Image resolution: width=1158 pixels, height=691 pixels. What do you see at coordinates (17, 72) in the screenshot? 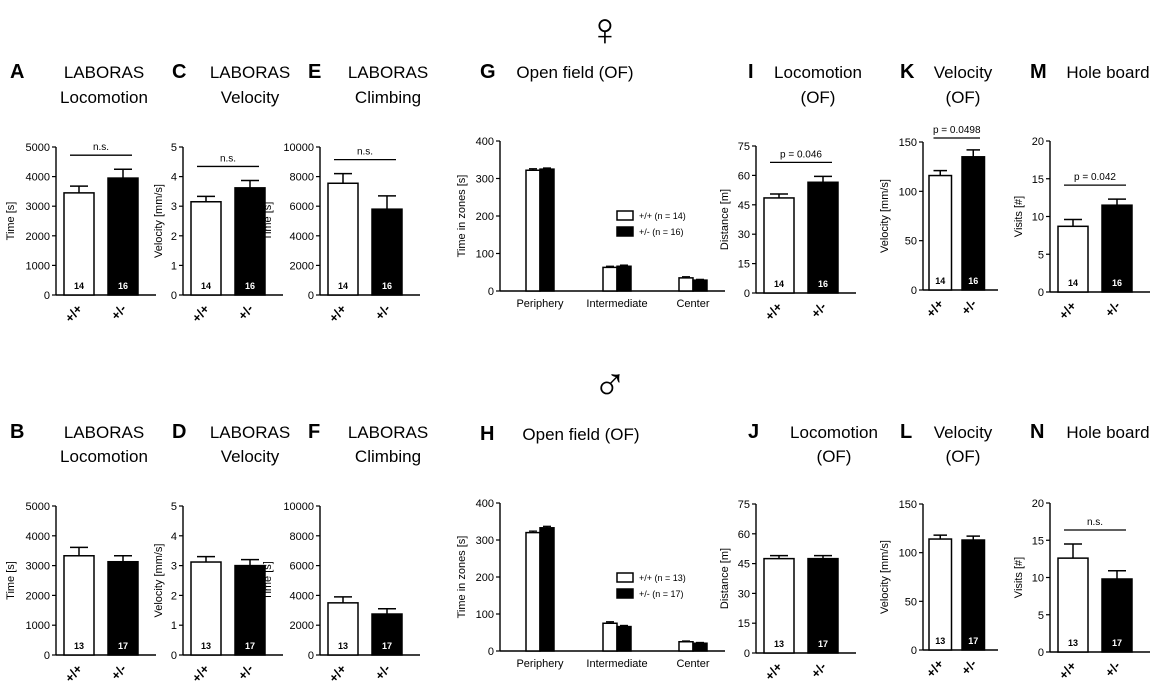
I see `panel-letter: A` at bounding box center [17, 72].